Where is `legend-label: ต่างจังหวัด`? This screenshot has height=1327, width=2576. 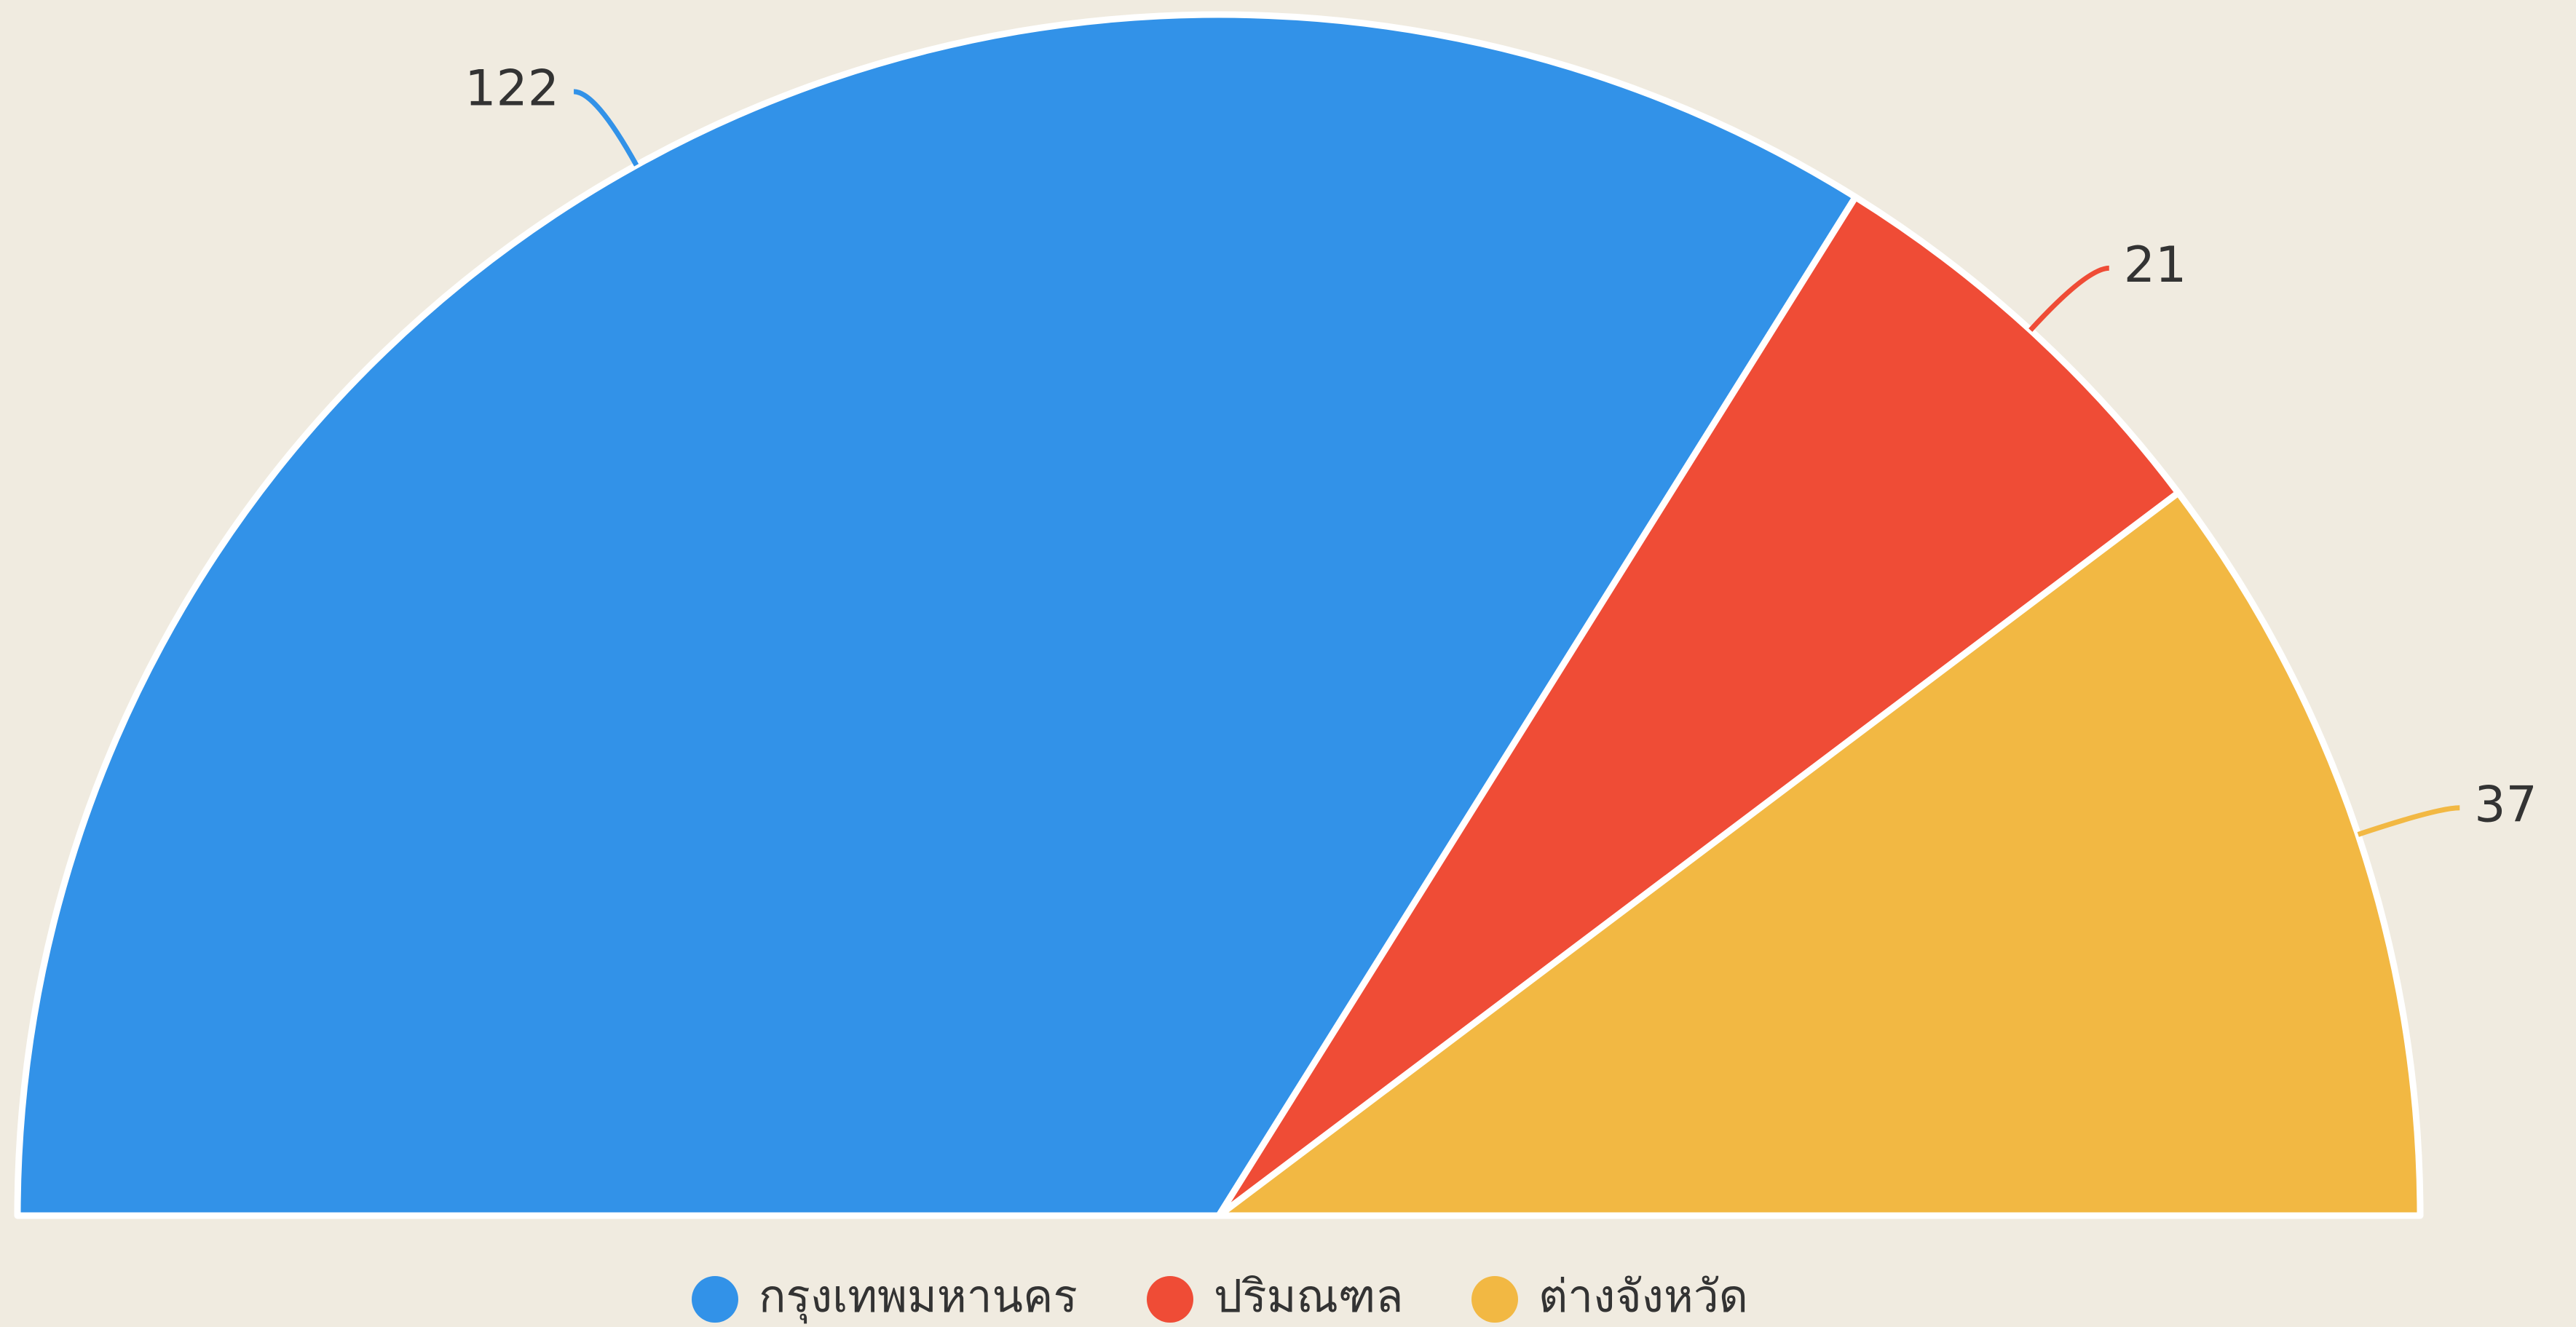 legend-label: ต่างจังหวัด is located at coordinates (1643, 1296).